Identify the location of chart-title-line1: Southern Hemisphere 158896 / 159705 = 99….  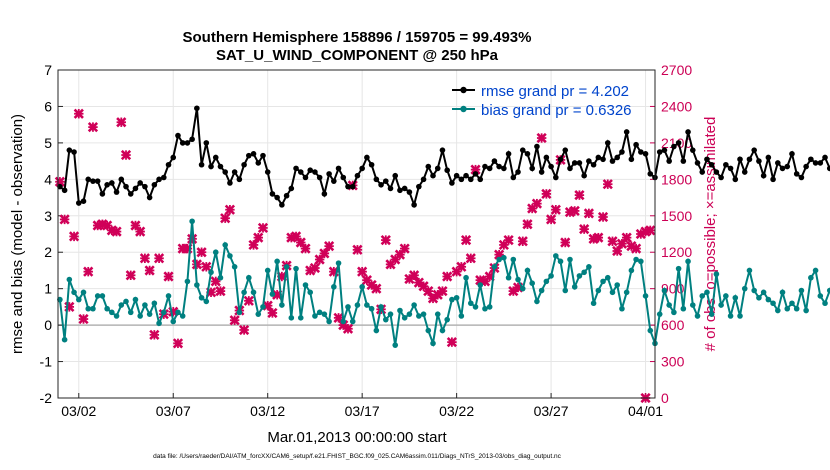
(357, 37).